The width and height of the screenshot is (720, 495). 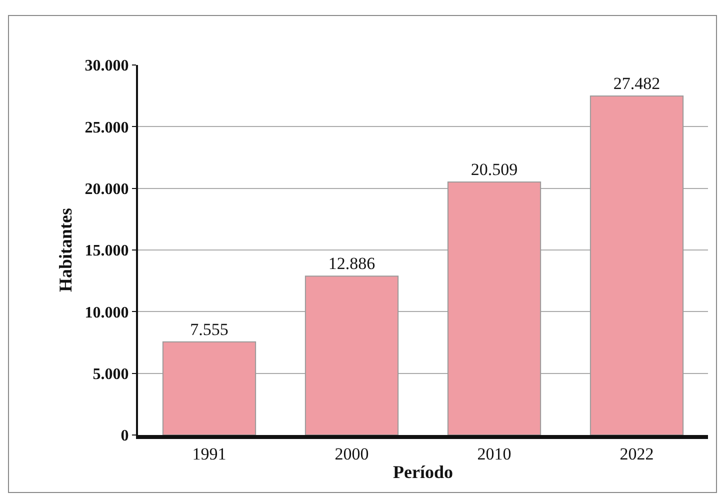 I want to click on x-tick-label: 2000, so click(x=351, y=454).